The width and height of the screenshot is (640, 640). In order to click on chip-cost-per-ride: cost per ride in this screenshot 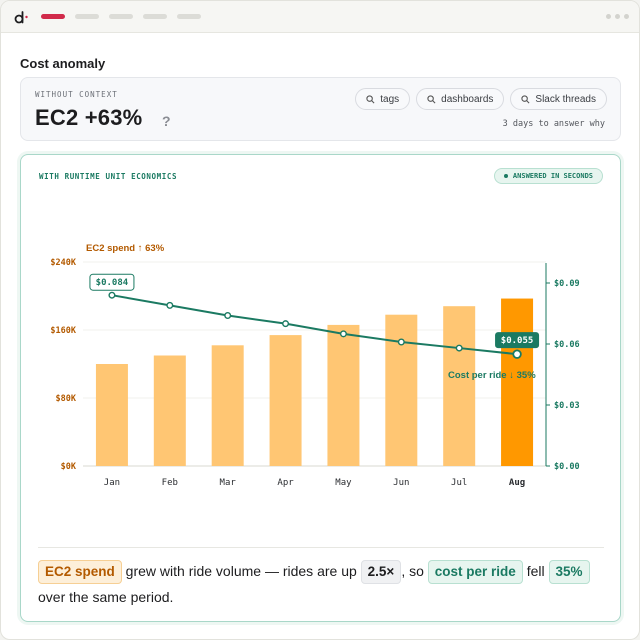, I will do `click(475, 572)`.